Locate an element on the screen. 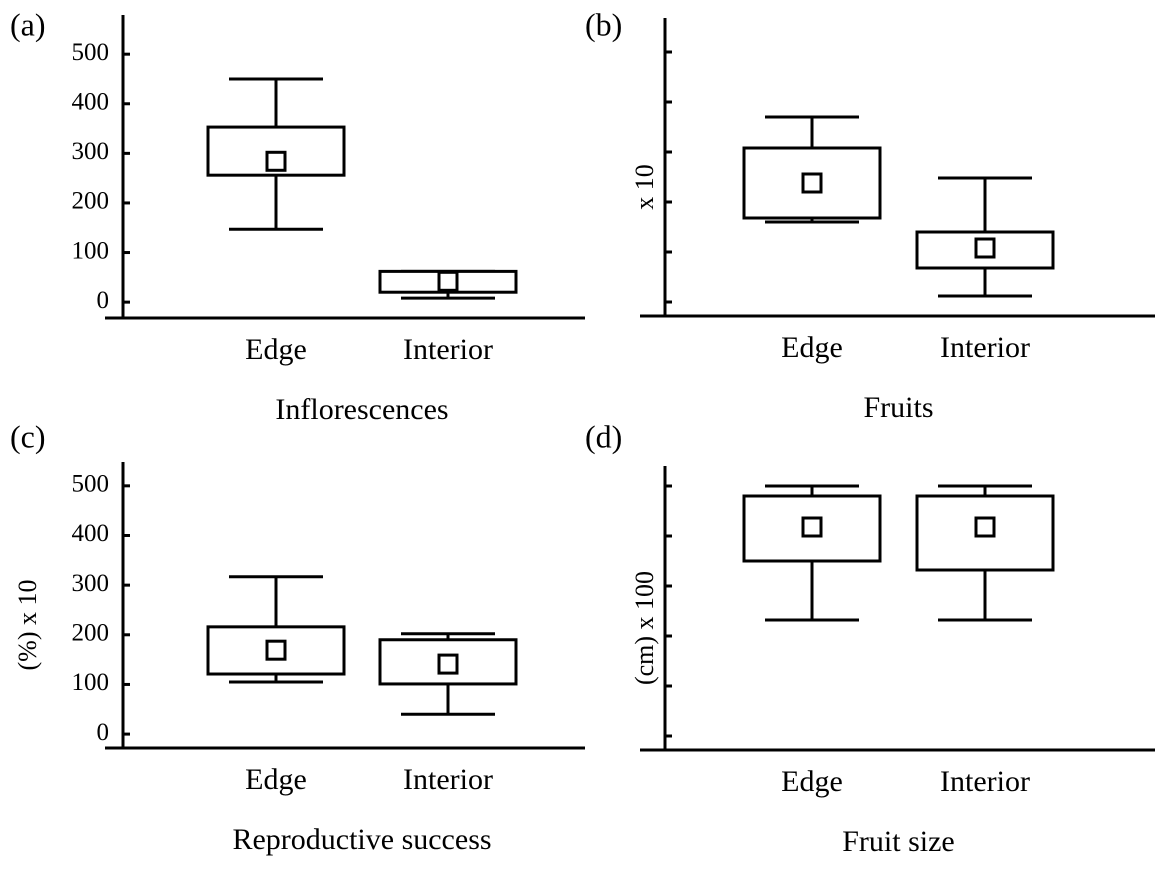  x-axis-label: Fruit size is located at coordinates (898, 841).